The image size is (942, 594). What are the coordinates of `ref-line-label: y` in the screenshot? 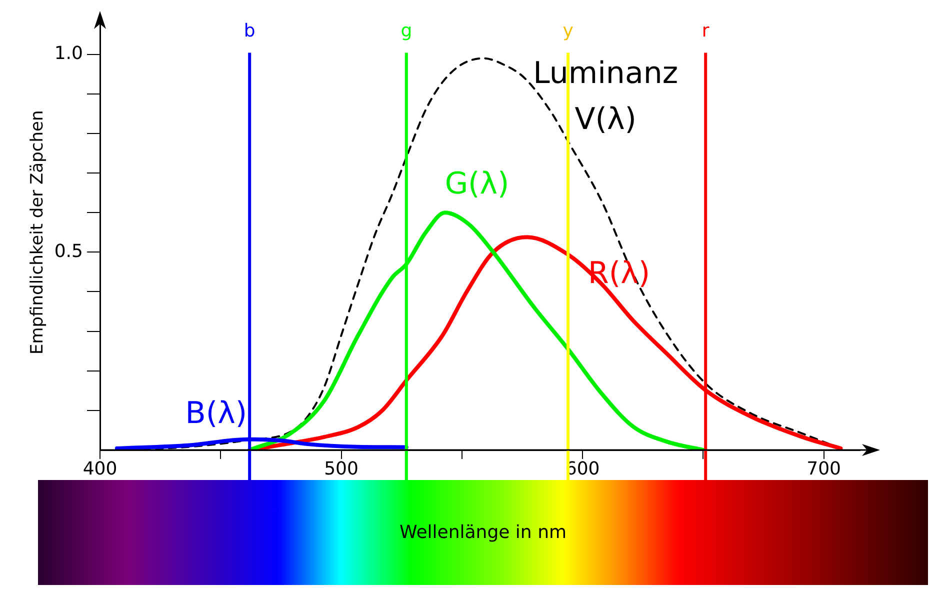 It's located at (568, 31).